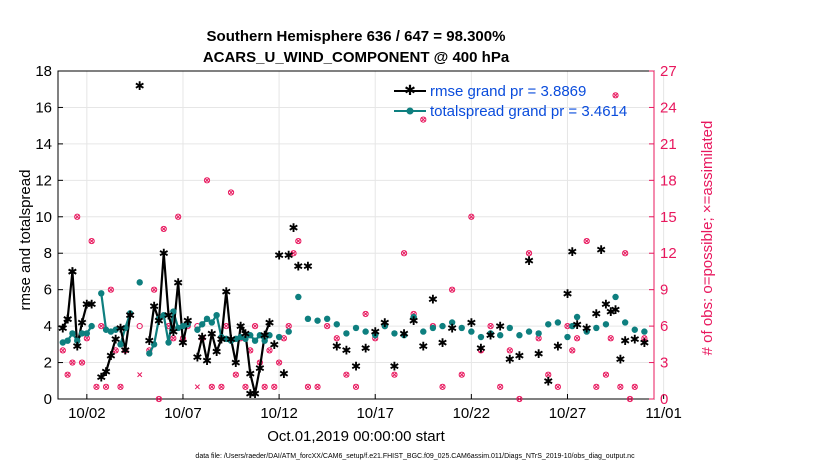 This screenshot has height=470, width=830. I want to click on y-right-tick-label: 18, so click(668, 180).